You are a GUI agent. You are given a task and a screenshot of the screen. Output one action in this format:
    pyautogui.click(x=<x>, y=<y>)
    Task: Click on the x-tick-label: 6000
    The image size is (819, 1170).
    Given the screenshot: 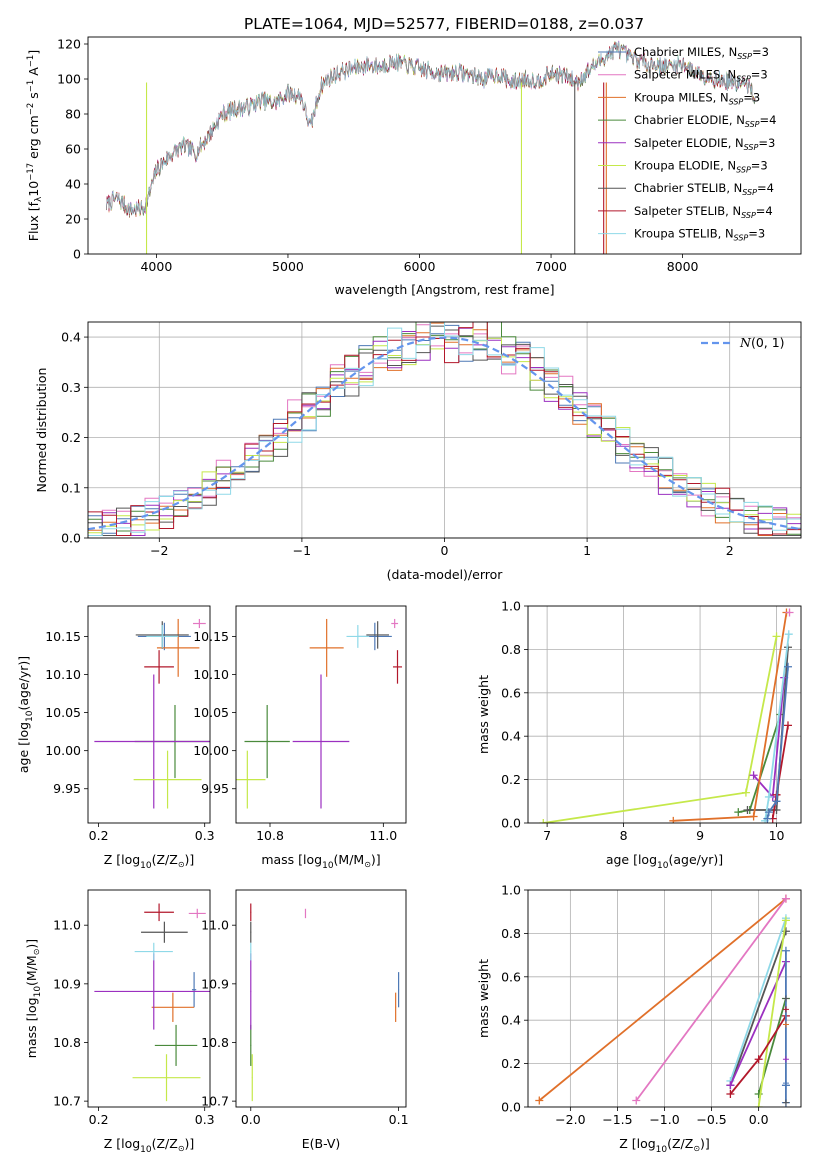 What is the action you would take?
    pyautogui.click(x=420, y=266)
    